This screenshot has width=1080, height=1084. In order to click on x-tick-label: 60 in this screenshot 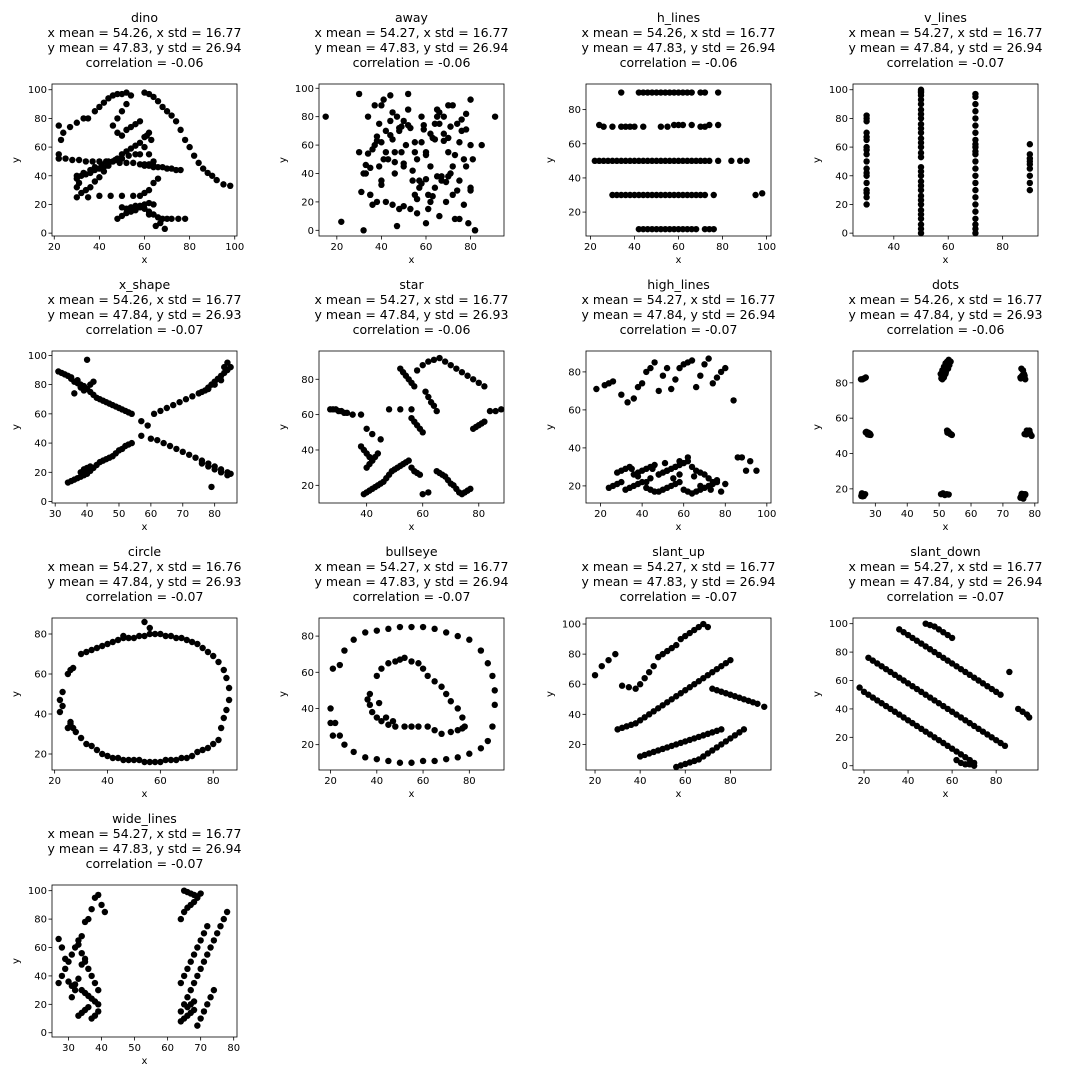, I will do `click(678, 247)`.